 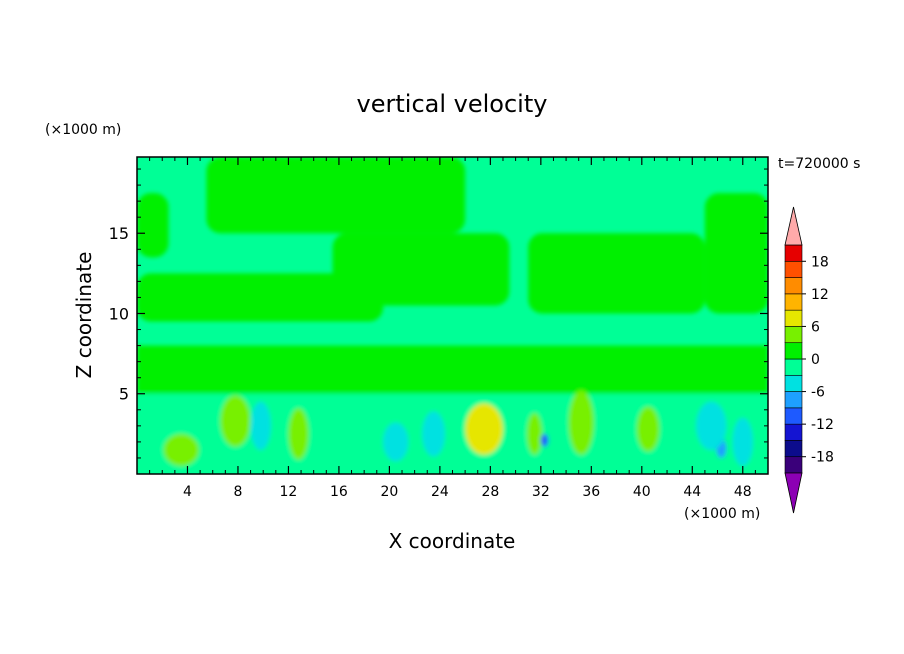 I want to click on x-tick-label: 16, so click(x=339, y=492).